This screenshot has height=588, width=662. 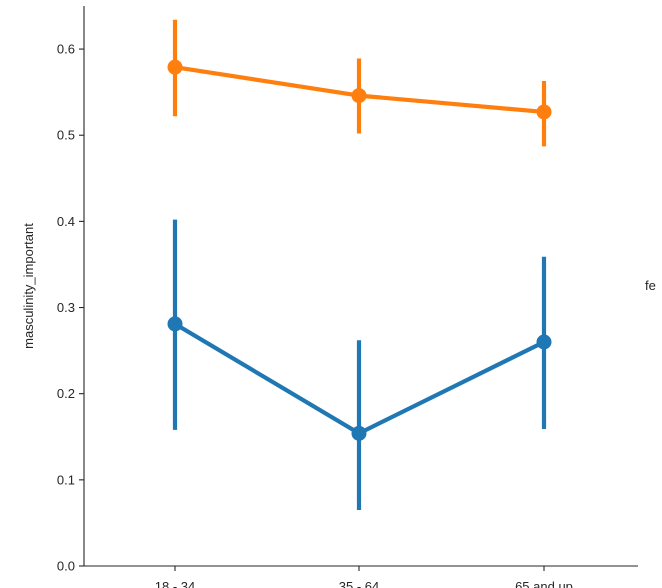 I want to click on y-tick-label: 0.0, so click(x=66, y=566).